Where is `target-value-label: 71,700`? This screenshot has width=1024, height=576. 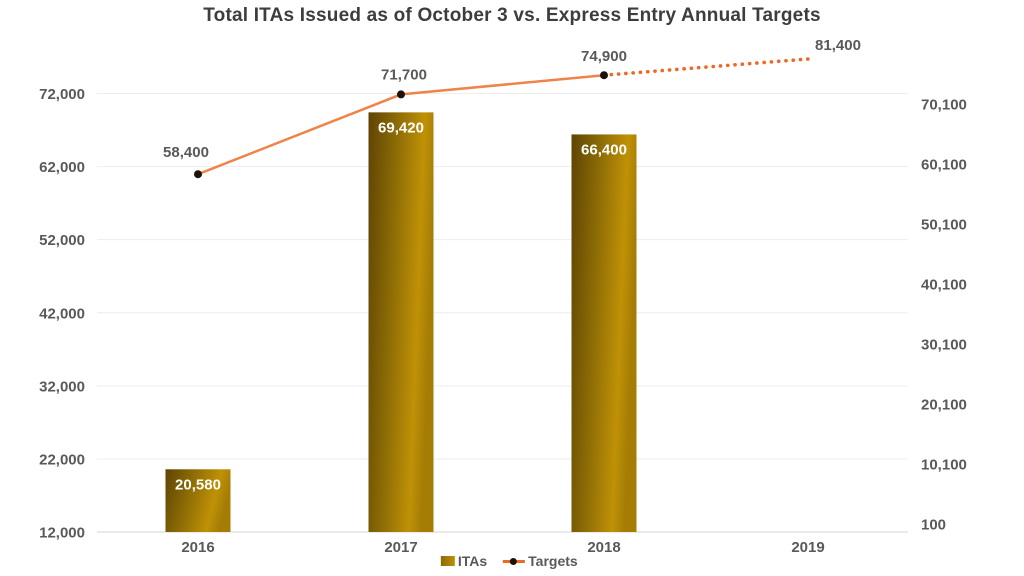 target-value-label: 71,700 is located at coordinates (404, 74).